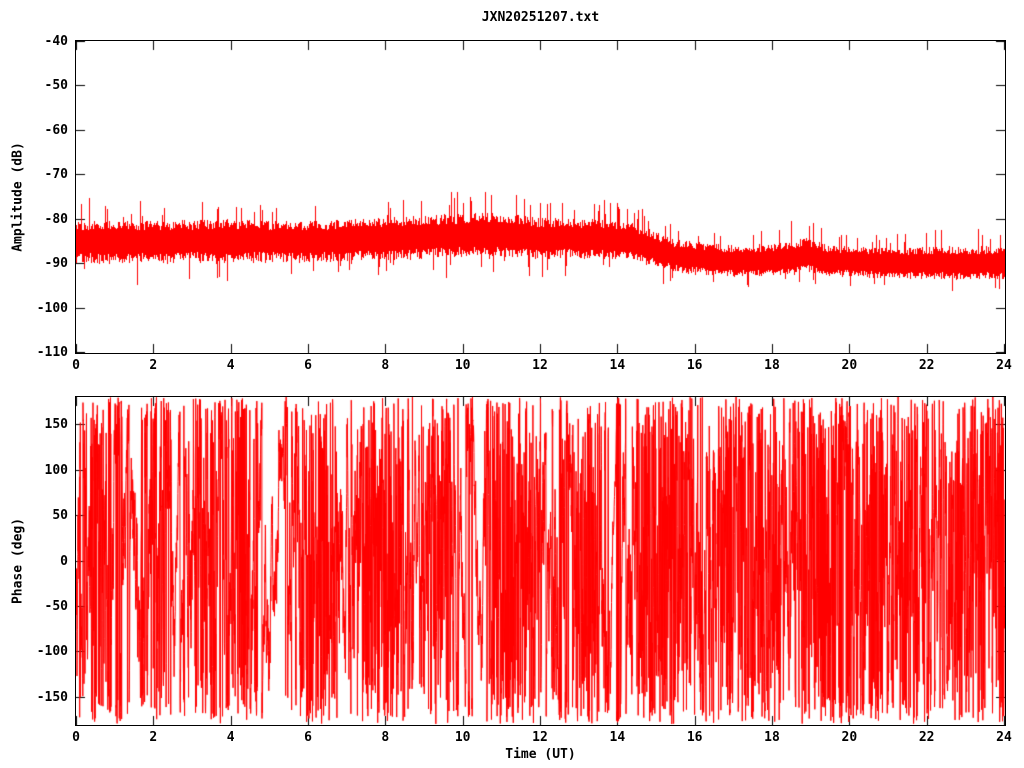 The width and height of the screenshot is (1024, 768). I want to click on y-tick-label: -150, so click(52, 697).